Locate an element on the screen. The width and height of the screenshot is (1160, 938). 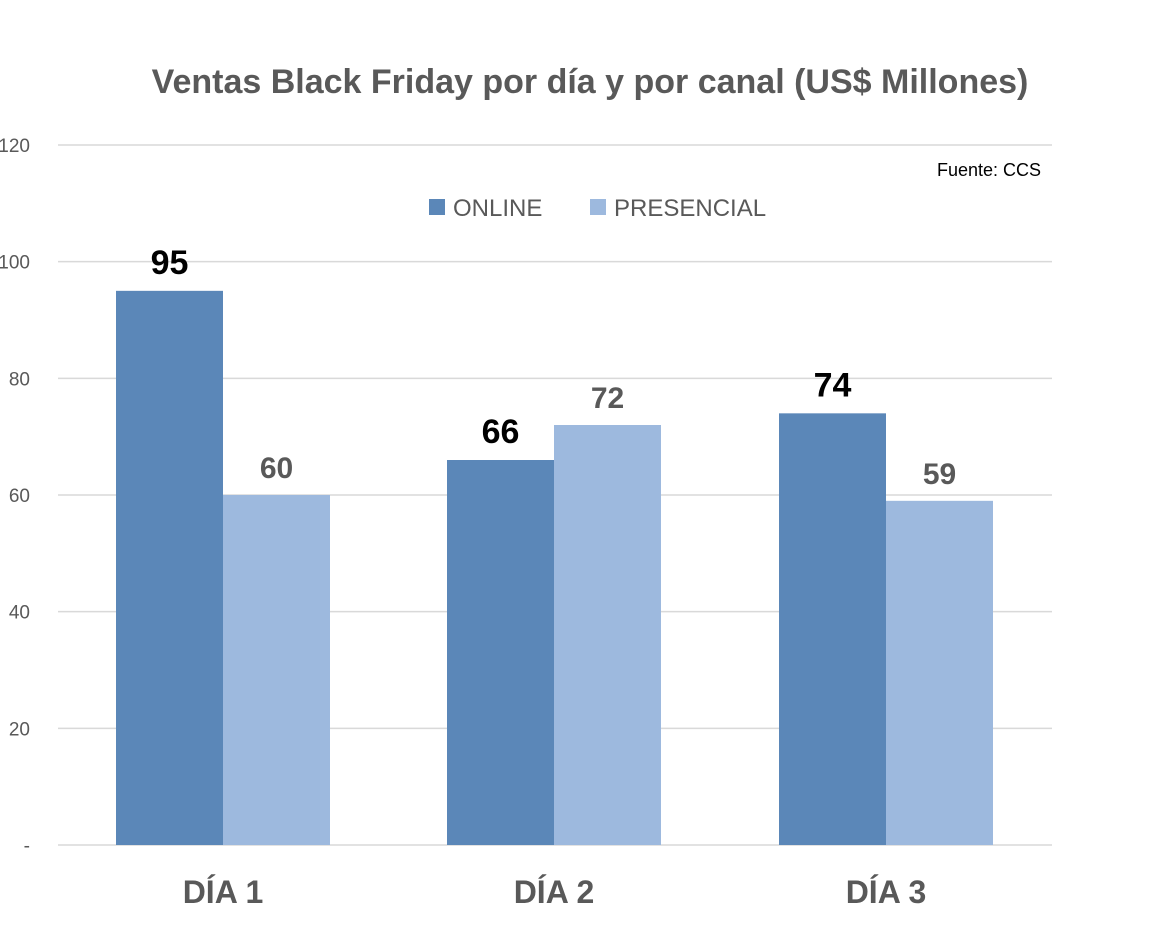
y-tick-label: 40 is located at coordinates (19, 613).